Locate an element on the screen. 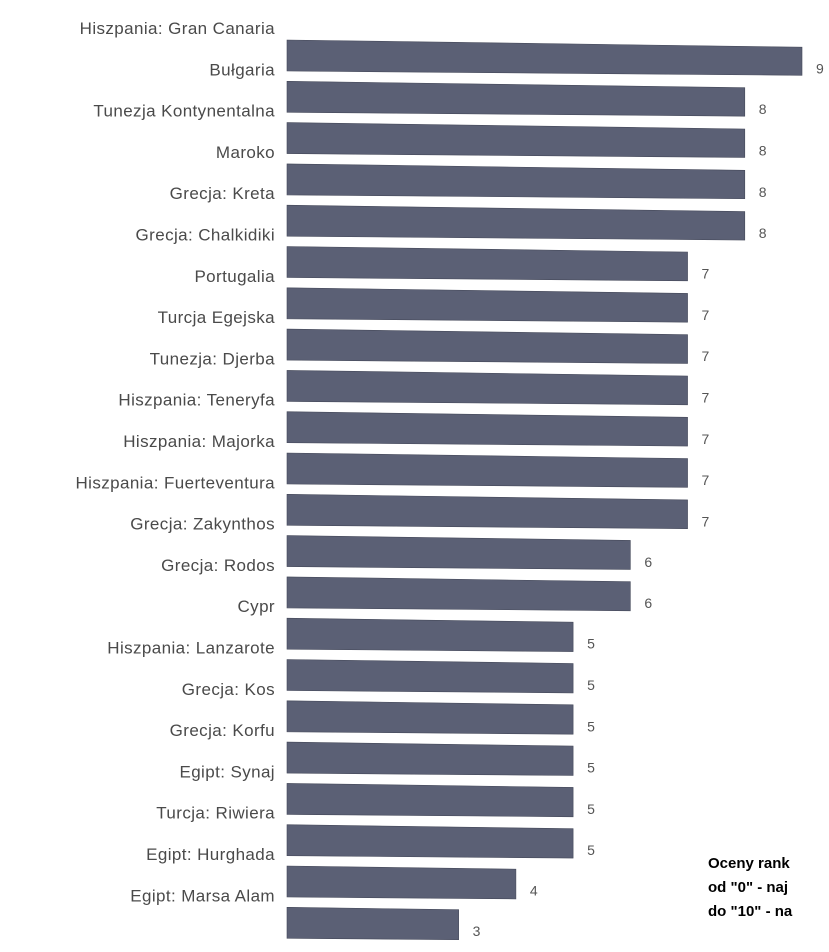 The height and width of the screenshot is (952, 829). category-label: Egipt: Marsa Alam is located at coordinates (202, 895).